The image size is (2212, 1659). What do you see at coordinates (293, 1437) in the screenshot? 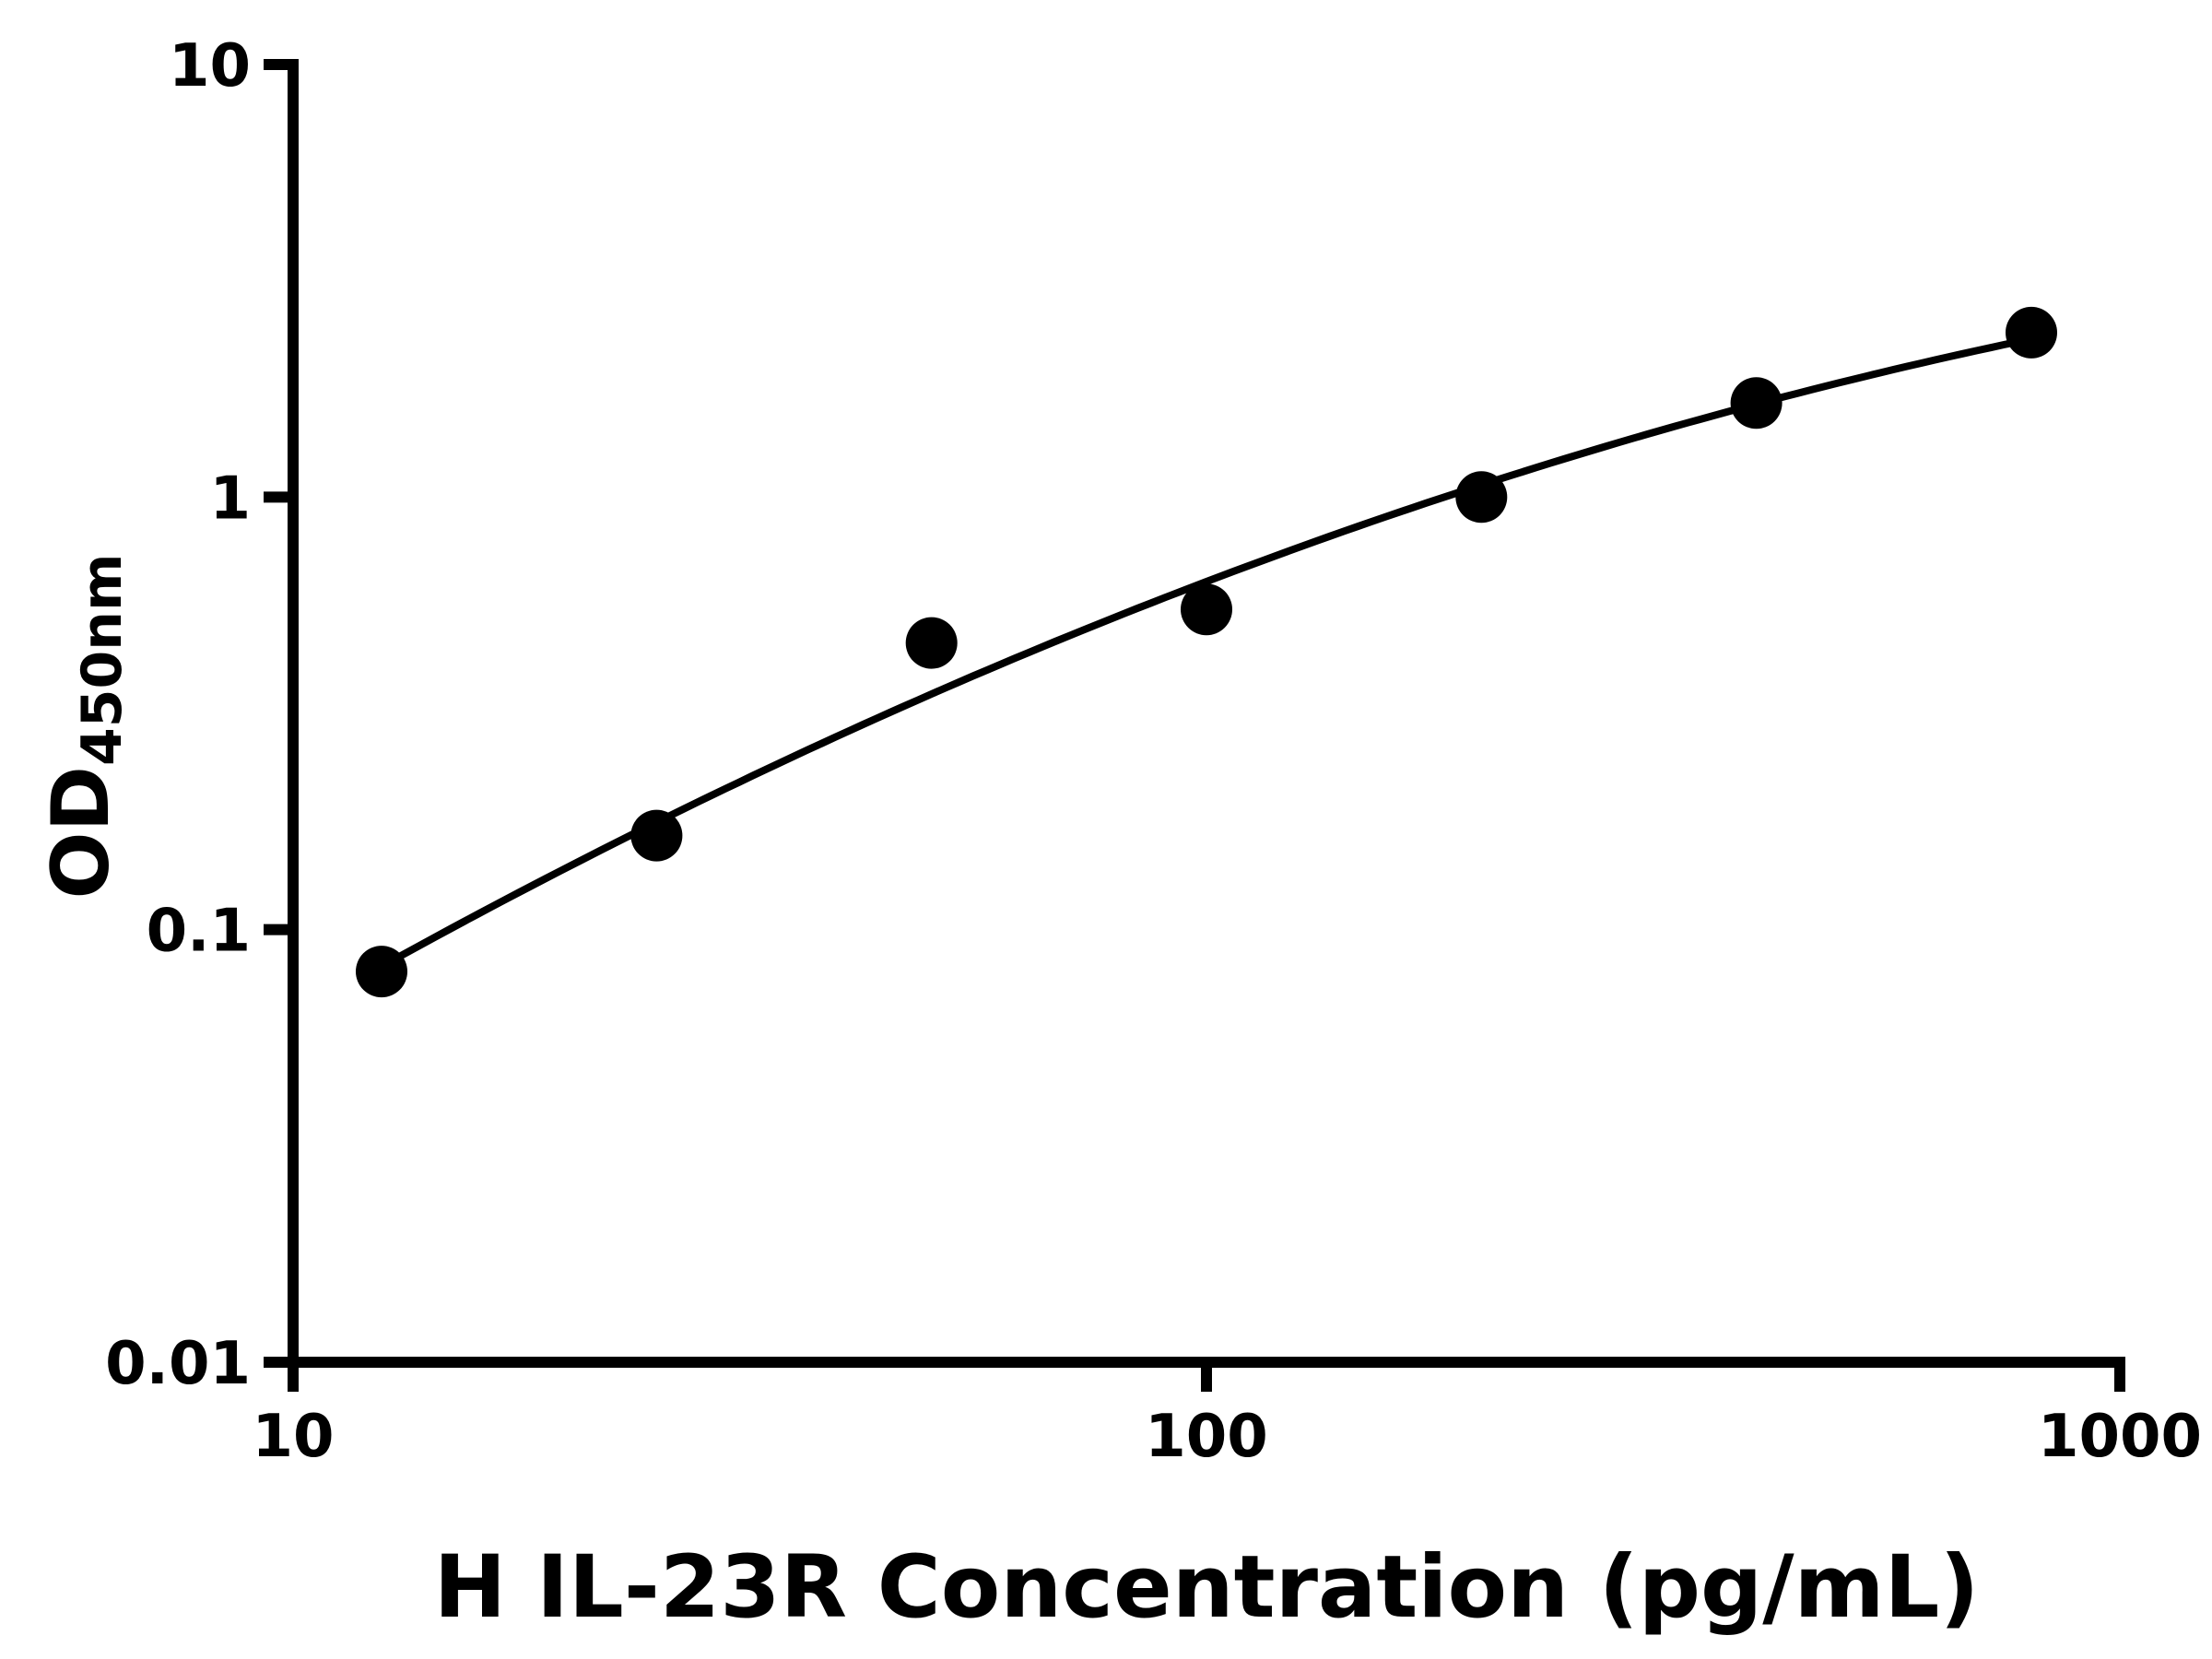
I see `x-axis-tick-label: 10` at bounding box center [293, 1437].